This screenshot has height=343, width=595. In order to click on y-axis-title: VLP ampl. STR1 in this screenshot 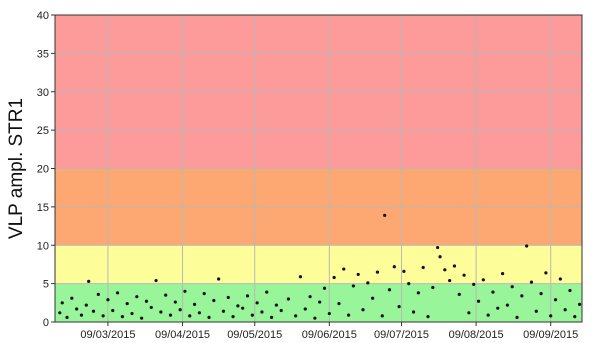, I will do `click(16, 168)`.